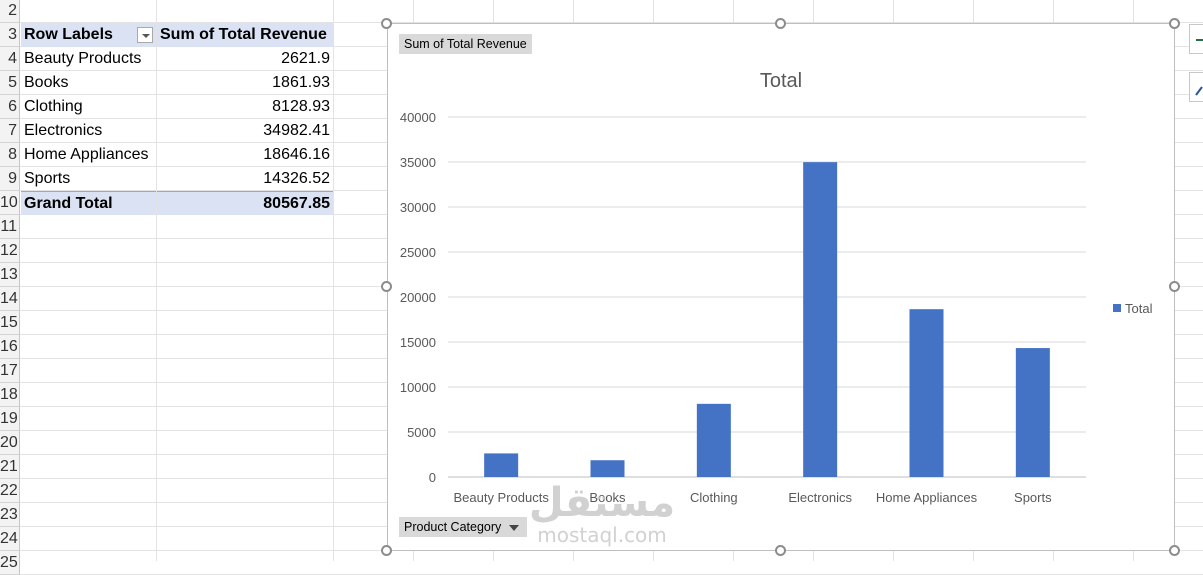 The width and height of the screenshot is (1203, 575). Describe the element at coordinates (10, 179) in the screenshot. I see `row-number: 9` at that location.